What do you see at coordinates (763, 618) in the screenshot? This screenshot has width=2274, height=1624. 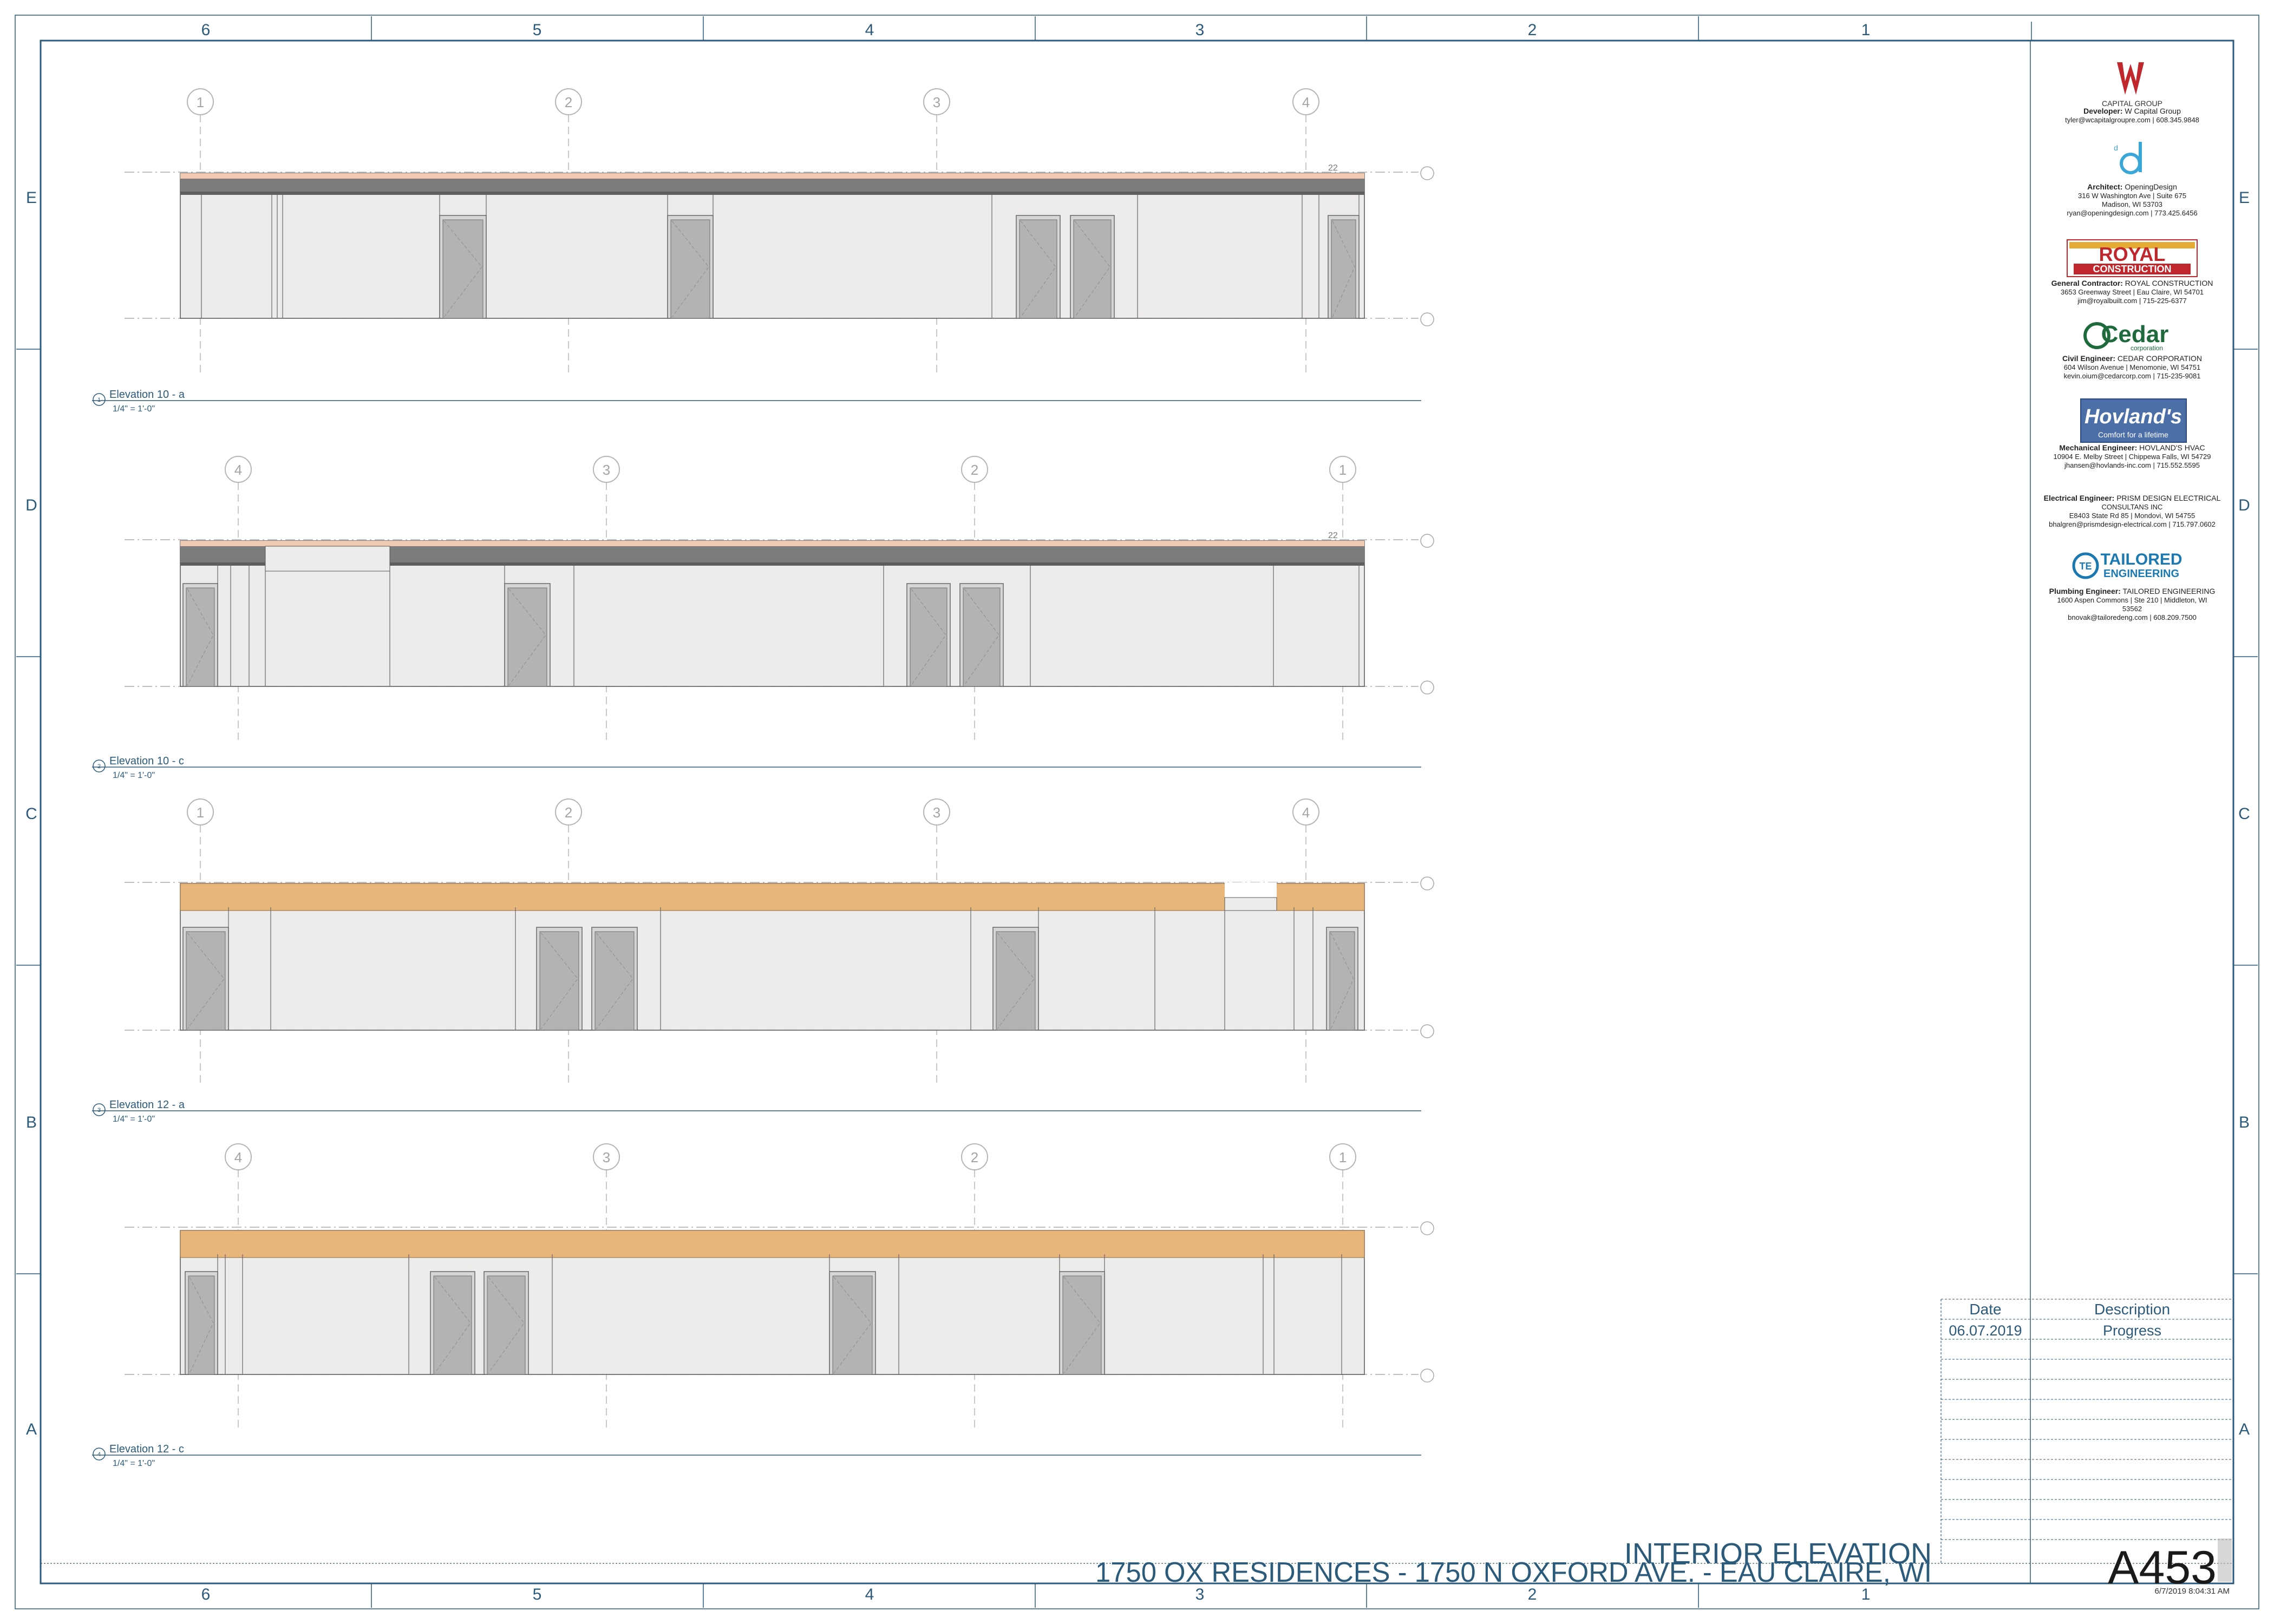 I see `elevation-view: 22 4 3 2 1 2 Elevation 10 - c 1/4" = 1'-0"` at bounding box center [763, 618].